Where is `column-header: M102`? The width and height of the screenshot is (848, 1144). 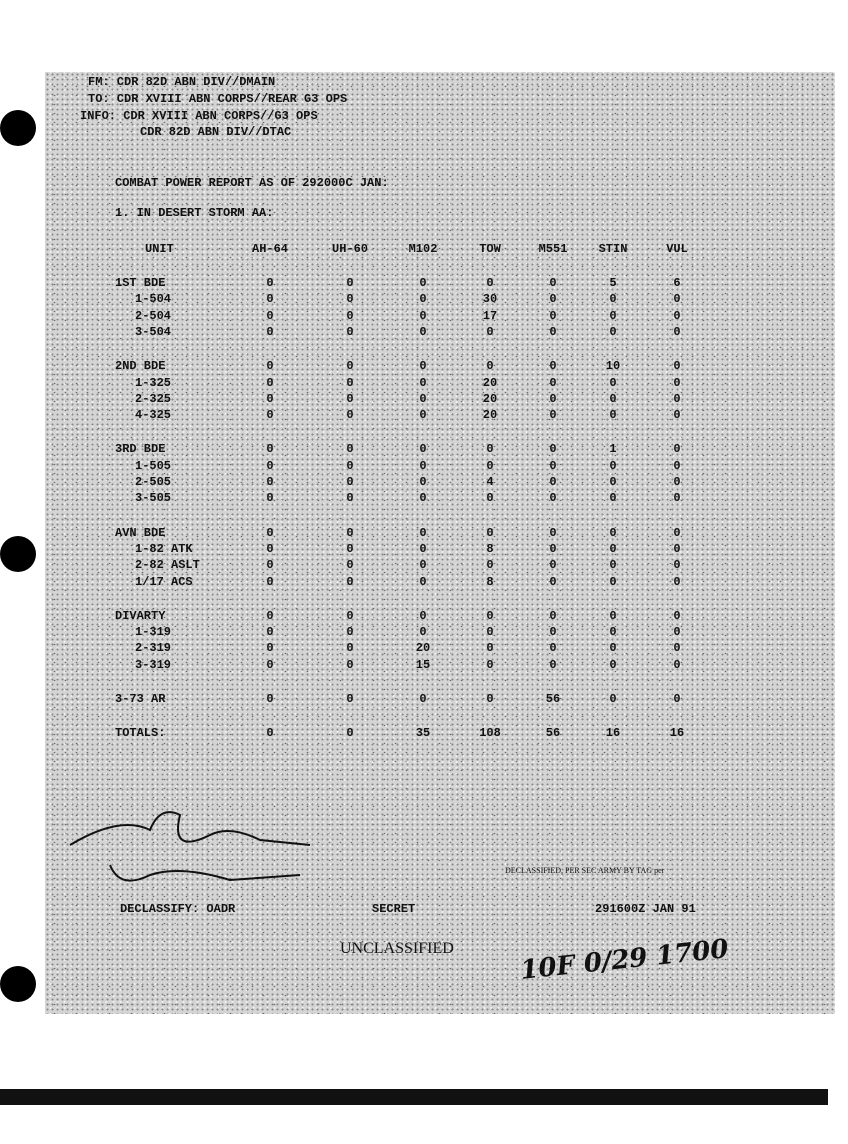
column-header: M102 is located at coordinates (423, 249).